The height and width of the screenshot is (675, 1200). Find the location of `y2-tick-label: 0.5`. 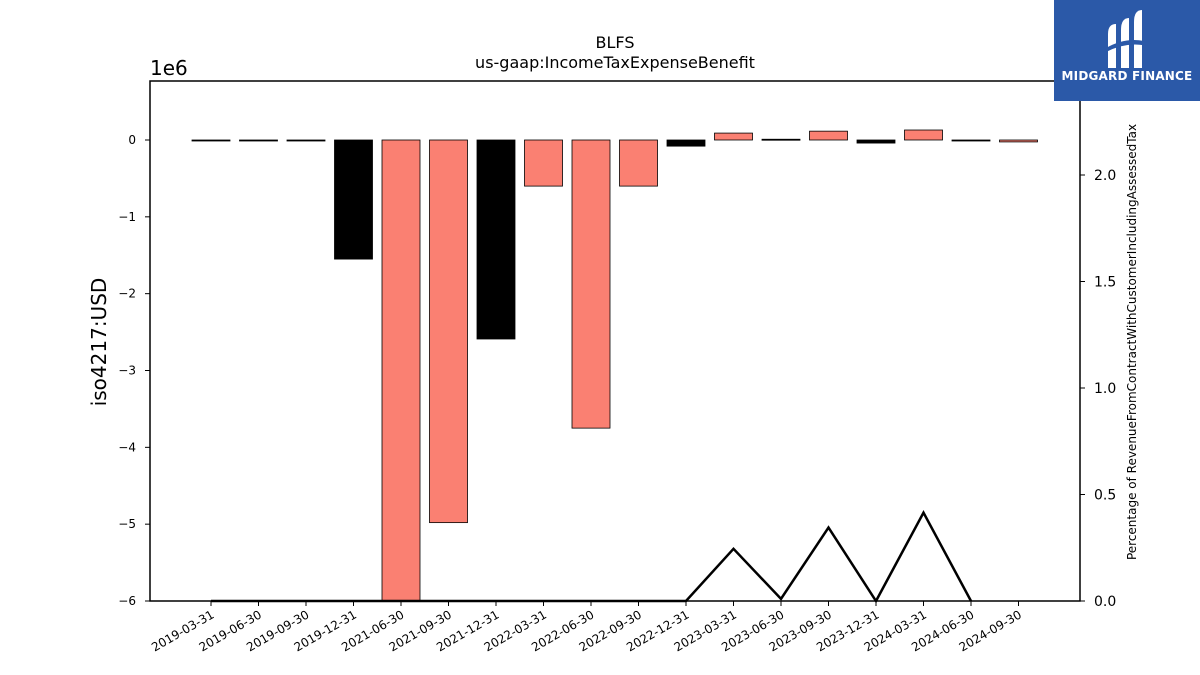

y2-tick-label: 0.5 is located at coordinates (1105, 496).